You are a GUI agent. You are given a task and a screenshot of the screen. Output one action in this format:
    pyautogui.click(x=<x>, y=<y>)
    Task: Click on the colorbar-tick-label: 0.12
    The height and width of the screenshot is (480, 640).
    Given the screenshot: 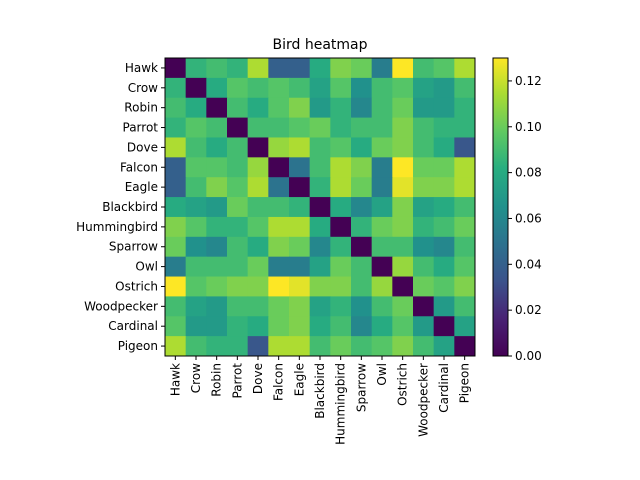 What is the action you would take?
    pyautogui.click(x=528, y=81)
    